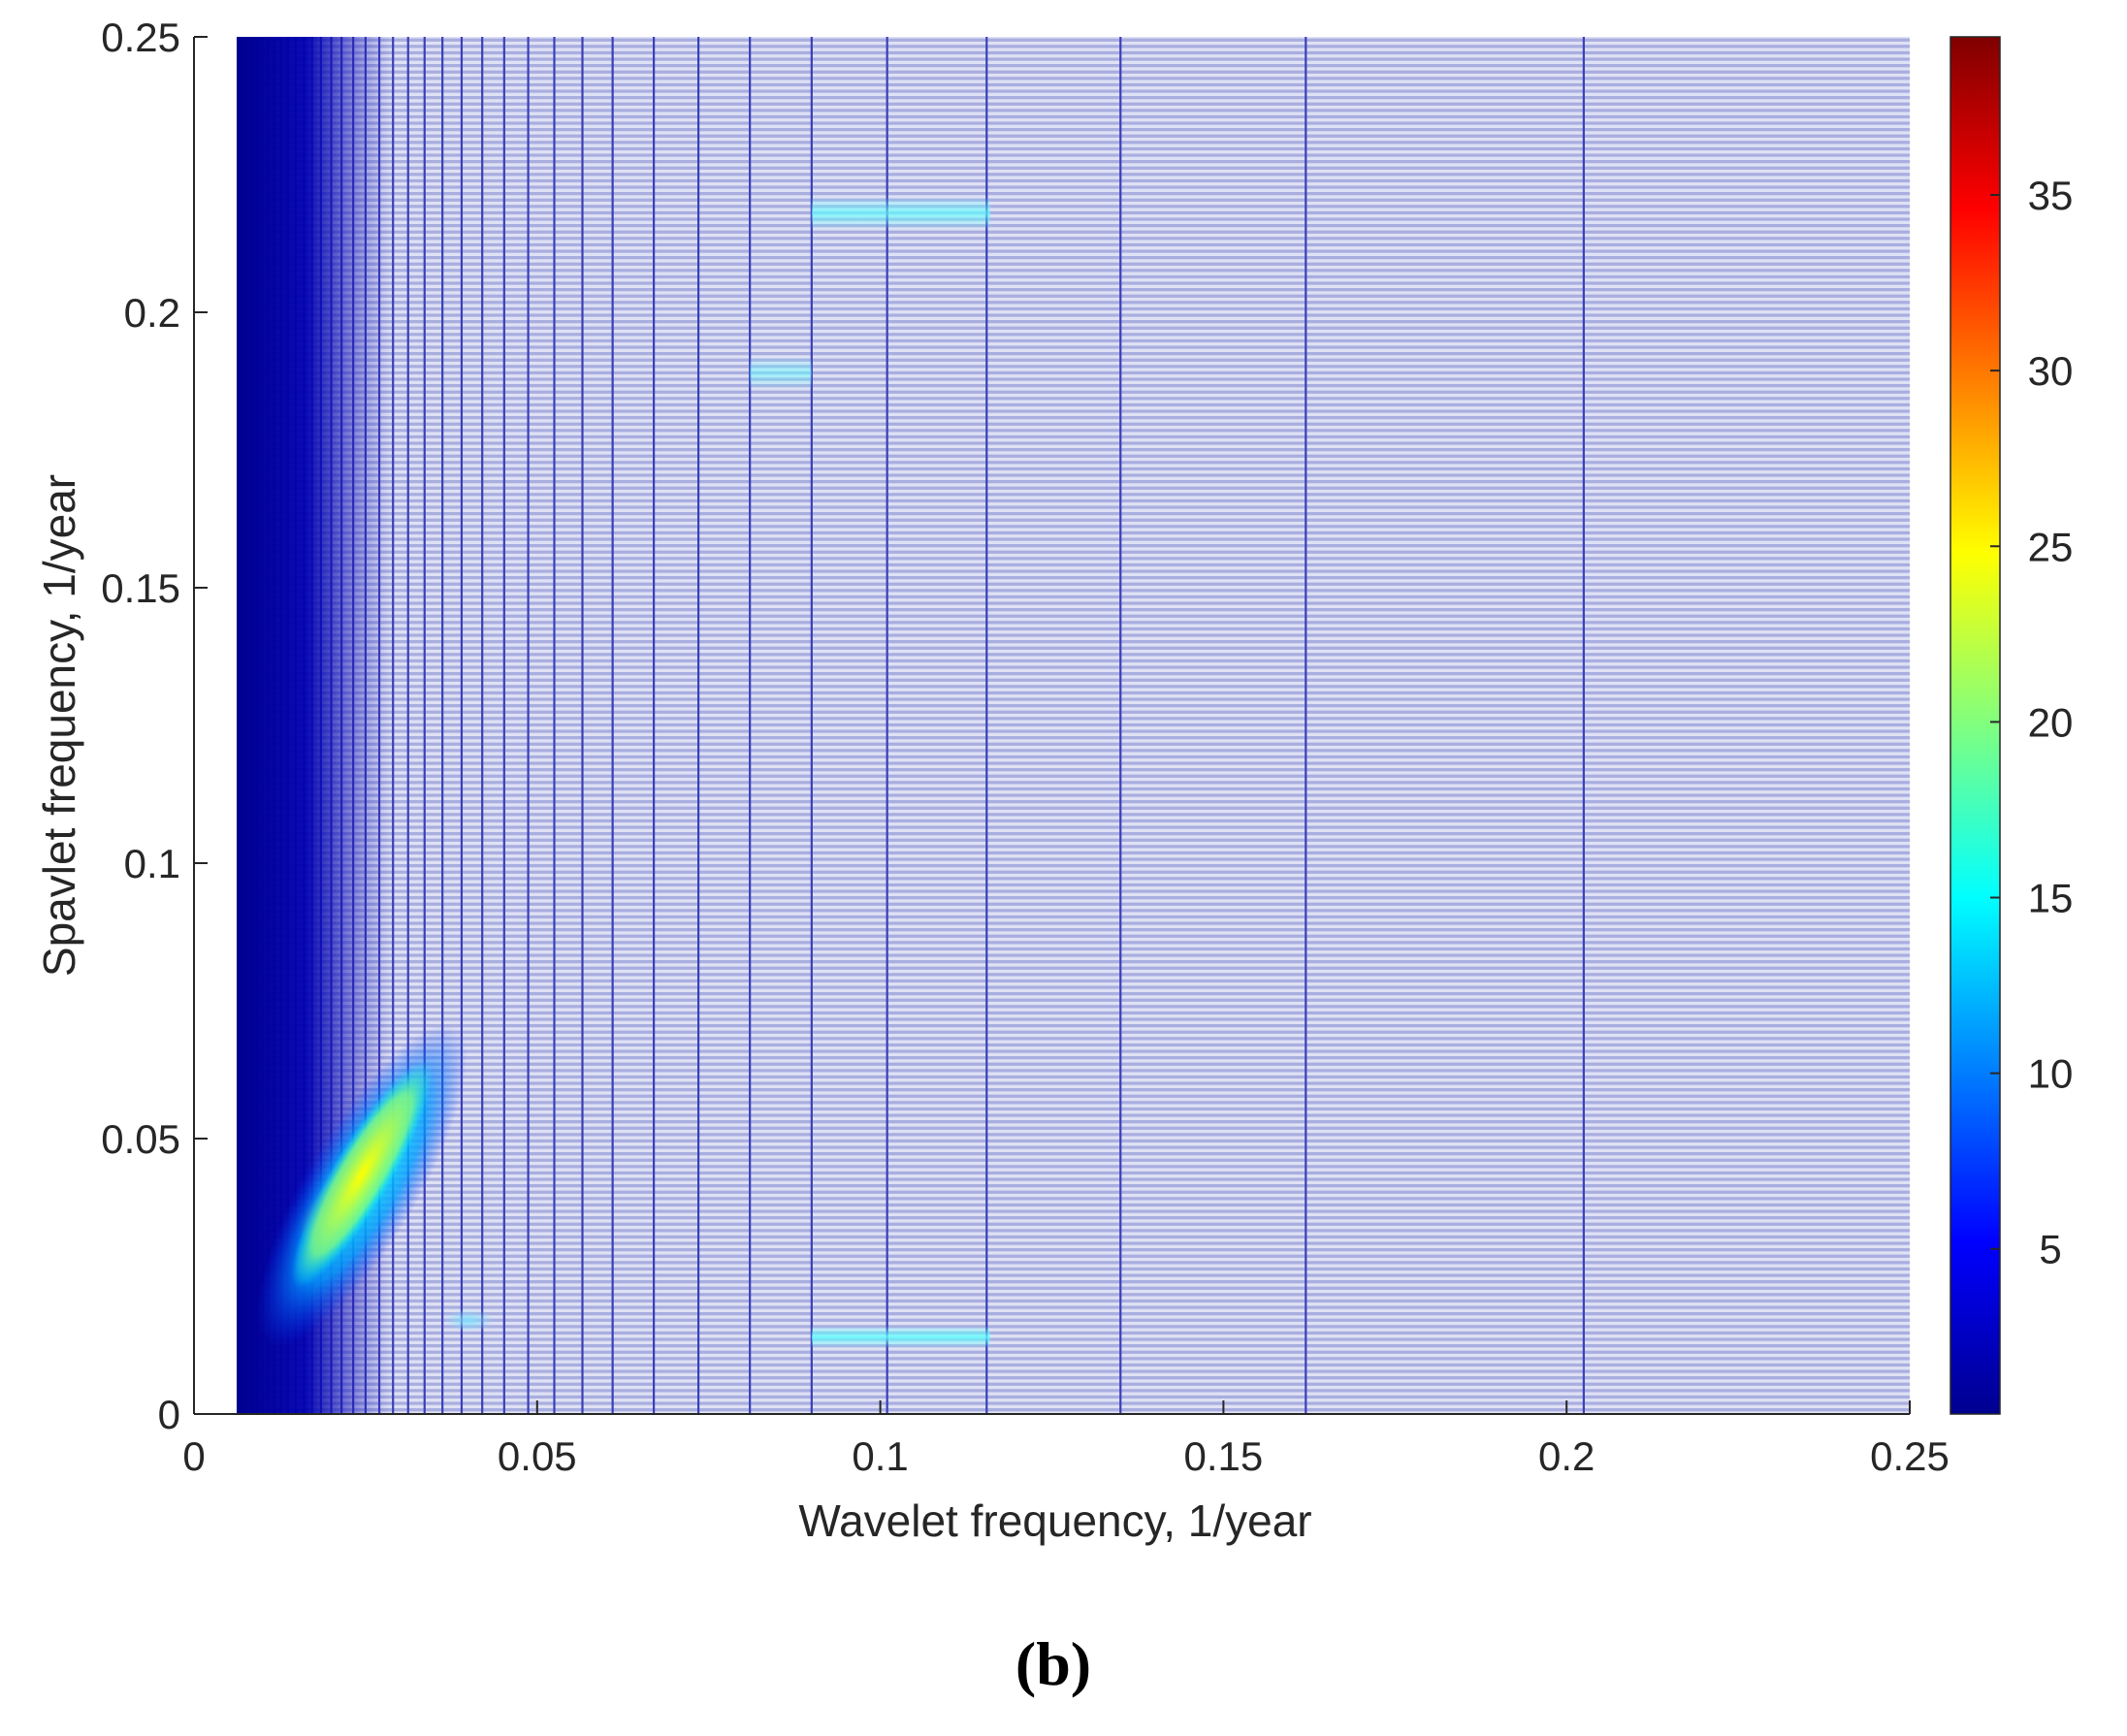 Image resolution: width=2127 pixels, height=1736 pixels. What do you see at coordinates (1053, 1663) in the screenshot?
I see `panel-label: (b)` at bounding box center [1053, 1663].